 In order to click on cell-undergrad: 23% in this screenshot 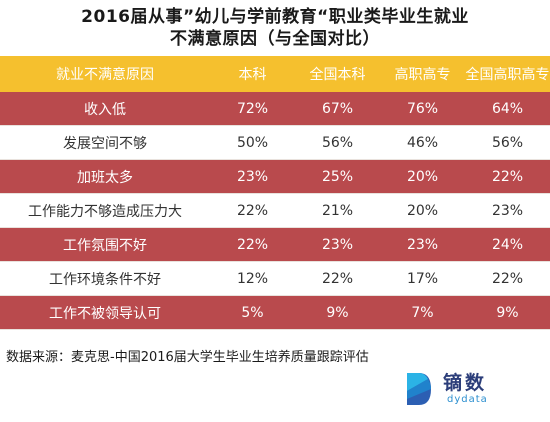, I will do `click(252, 176)`.